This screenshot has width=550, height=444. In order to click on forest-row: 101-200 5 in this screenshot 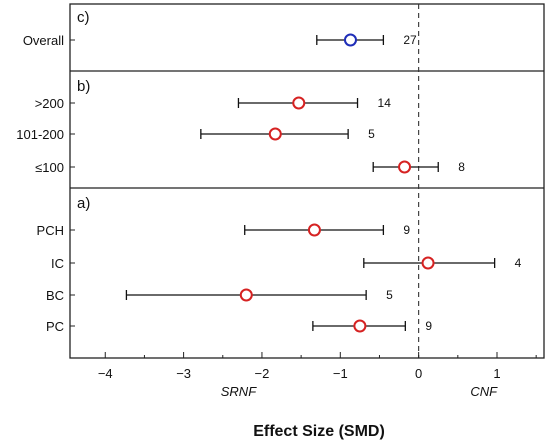, I will do `click(195, 134)`.